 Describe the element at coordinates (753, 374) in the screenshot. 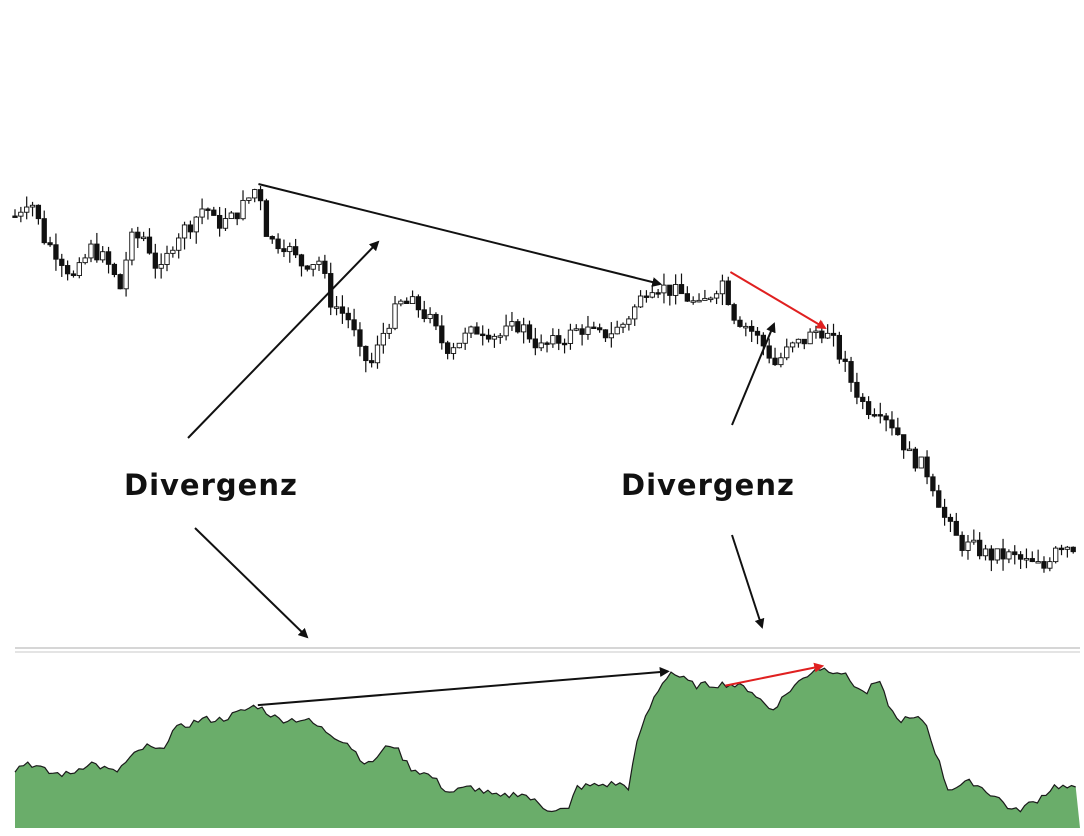

I see `arrow-right-up` at that location.